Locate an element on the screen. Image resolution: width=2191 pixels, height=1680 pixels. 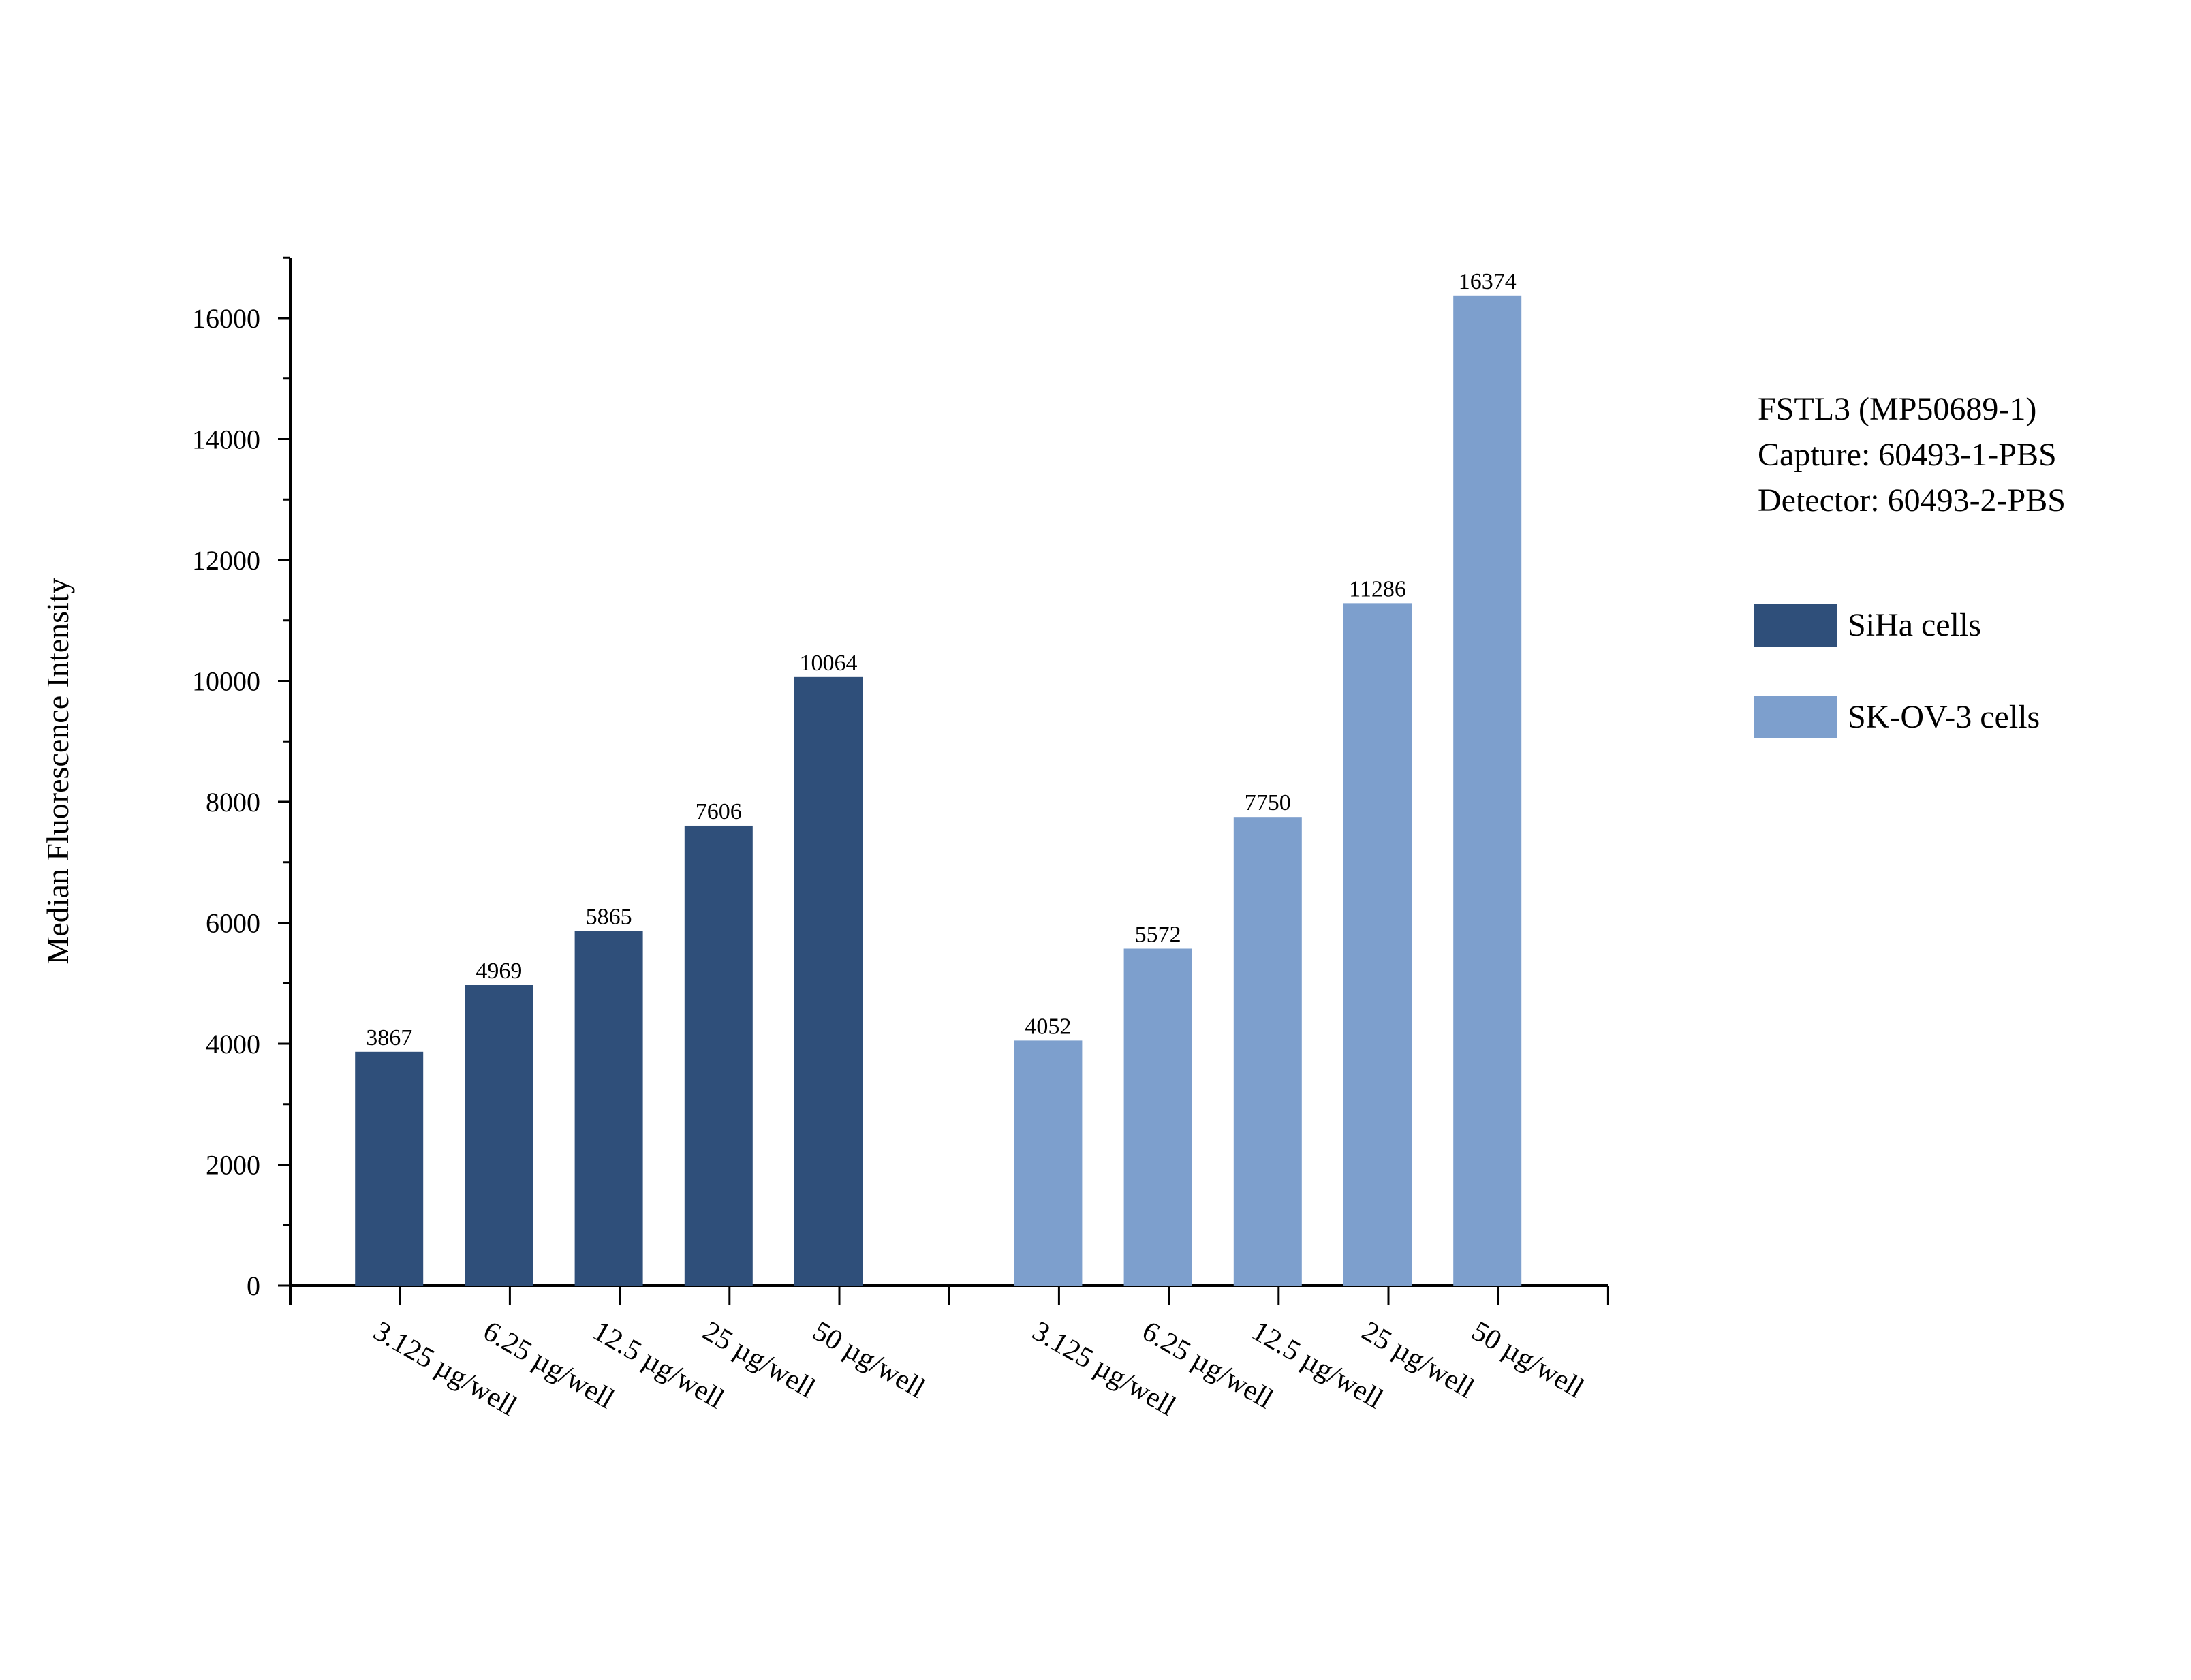
legend: SiHa cells SK-OV-3 cells is located at coordinates (1897, 671).